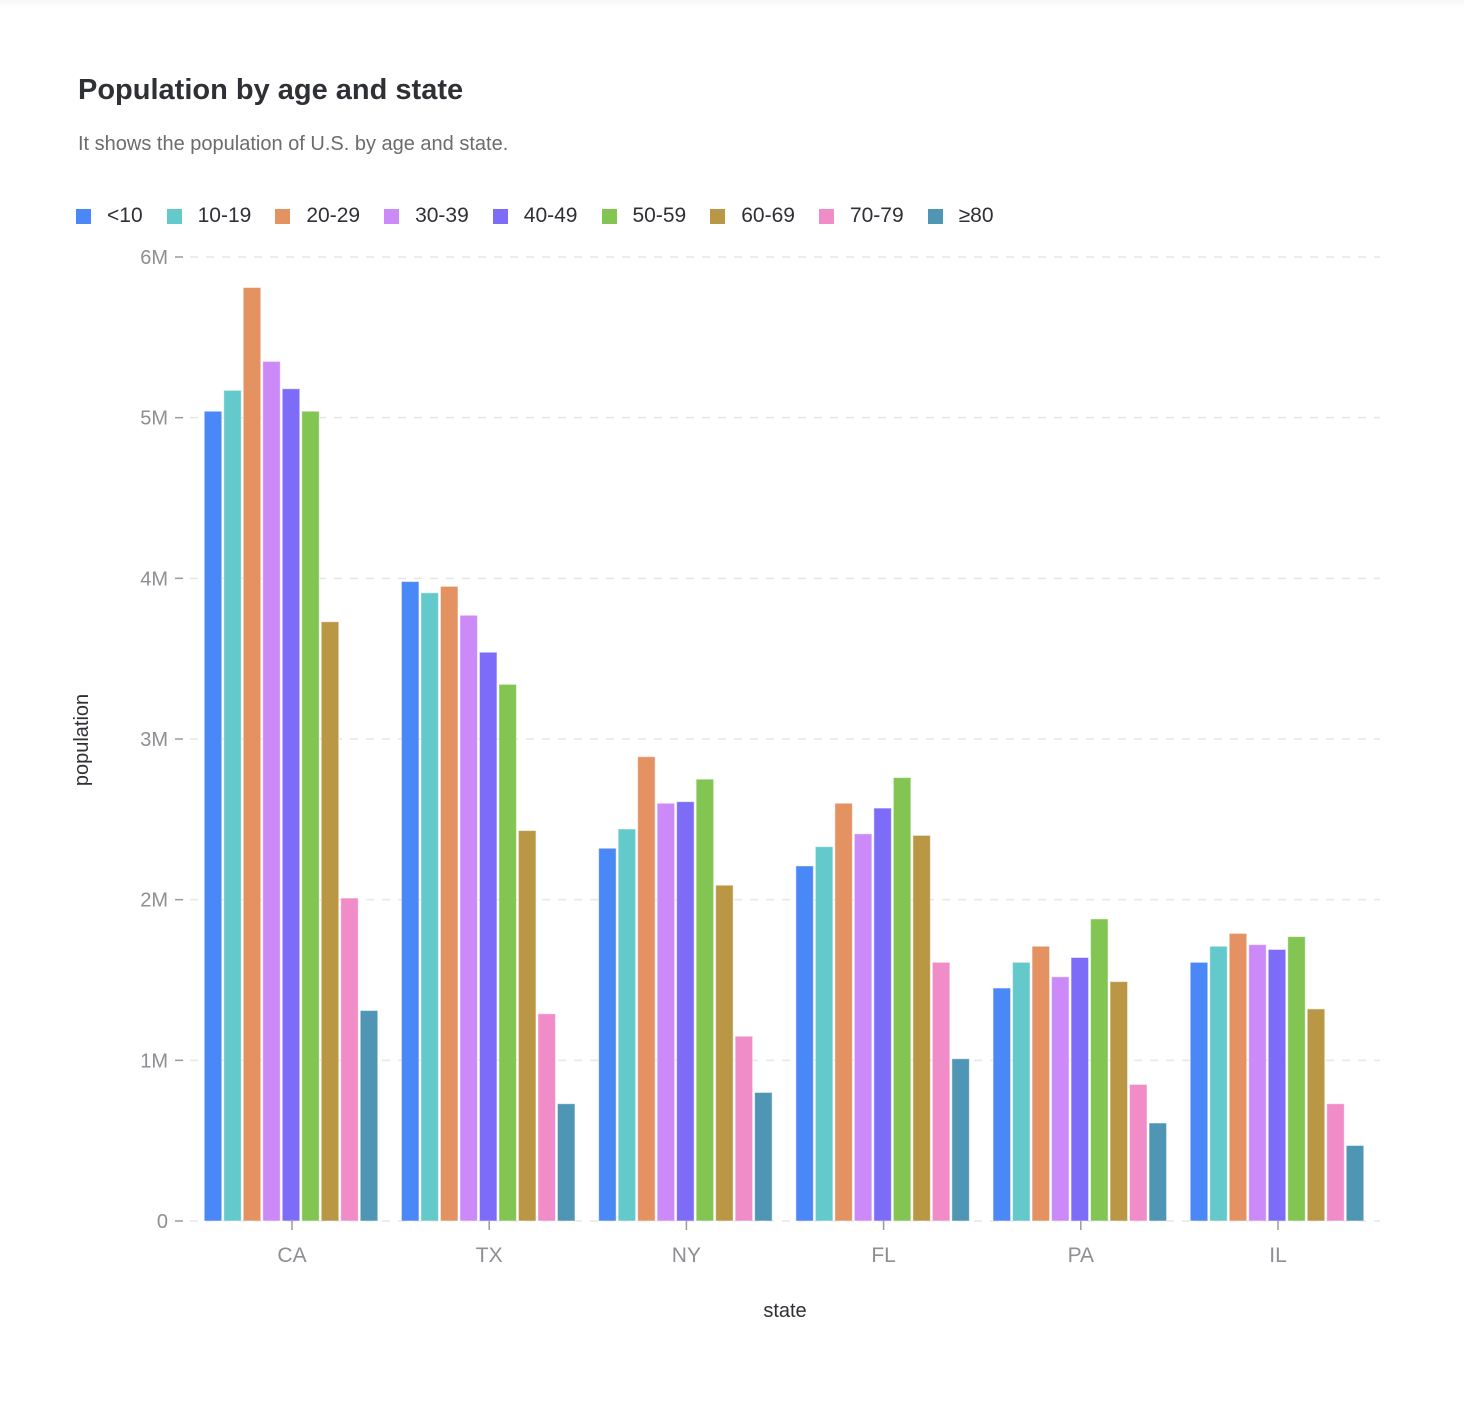 Image resolution: width=1464 pixels, height=1406 pixels. What do you see at coordinates (82, 740) in the screenshot?
I see `y-axis-title: population` at bounding box center [82, 740].